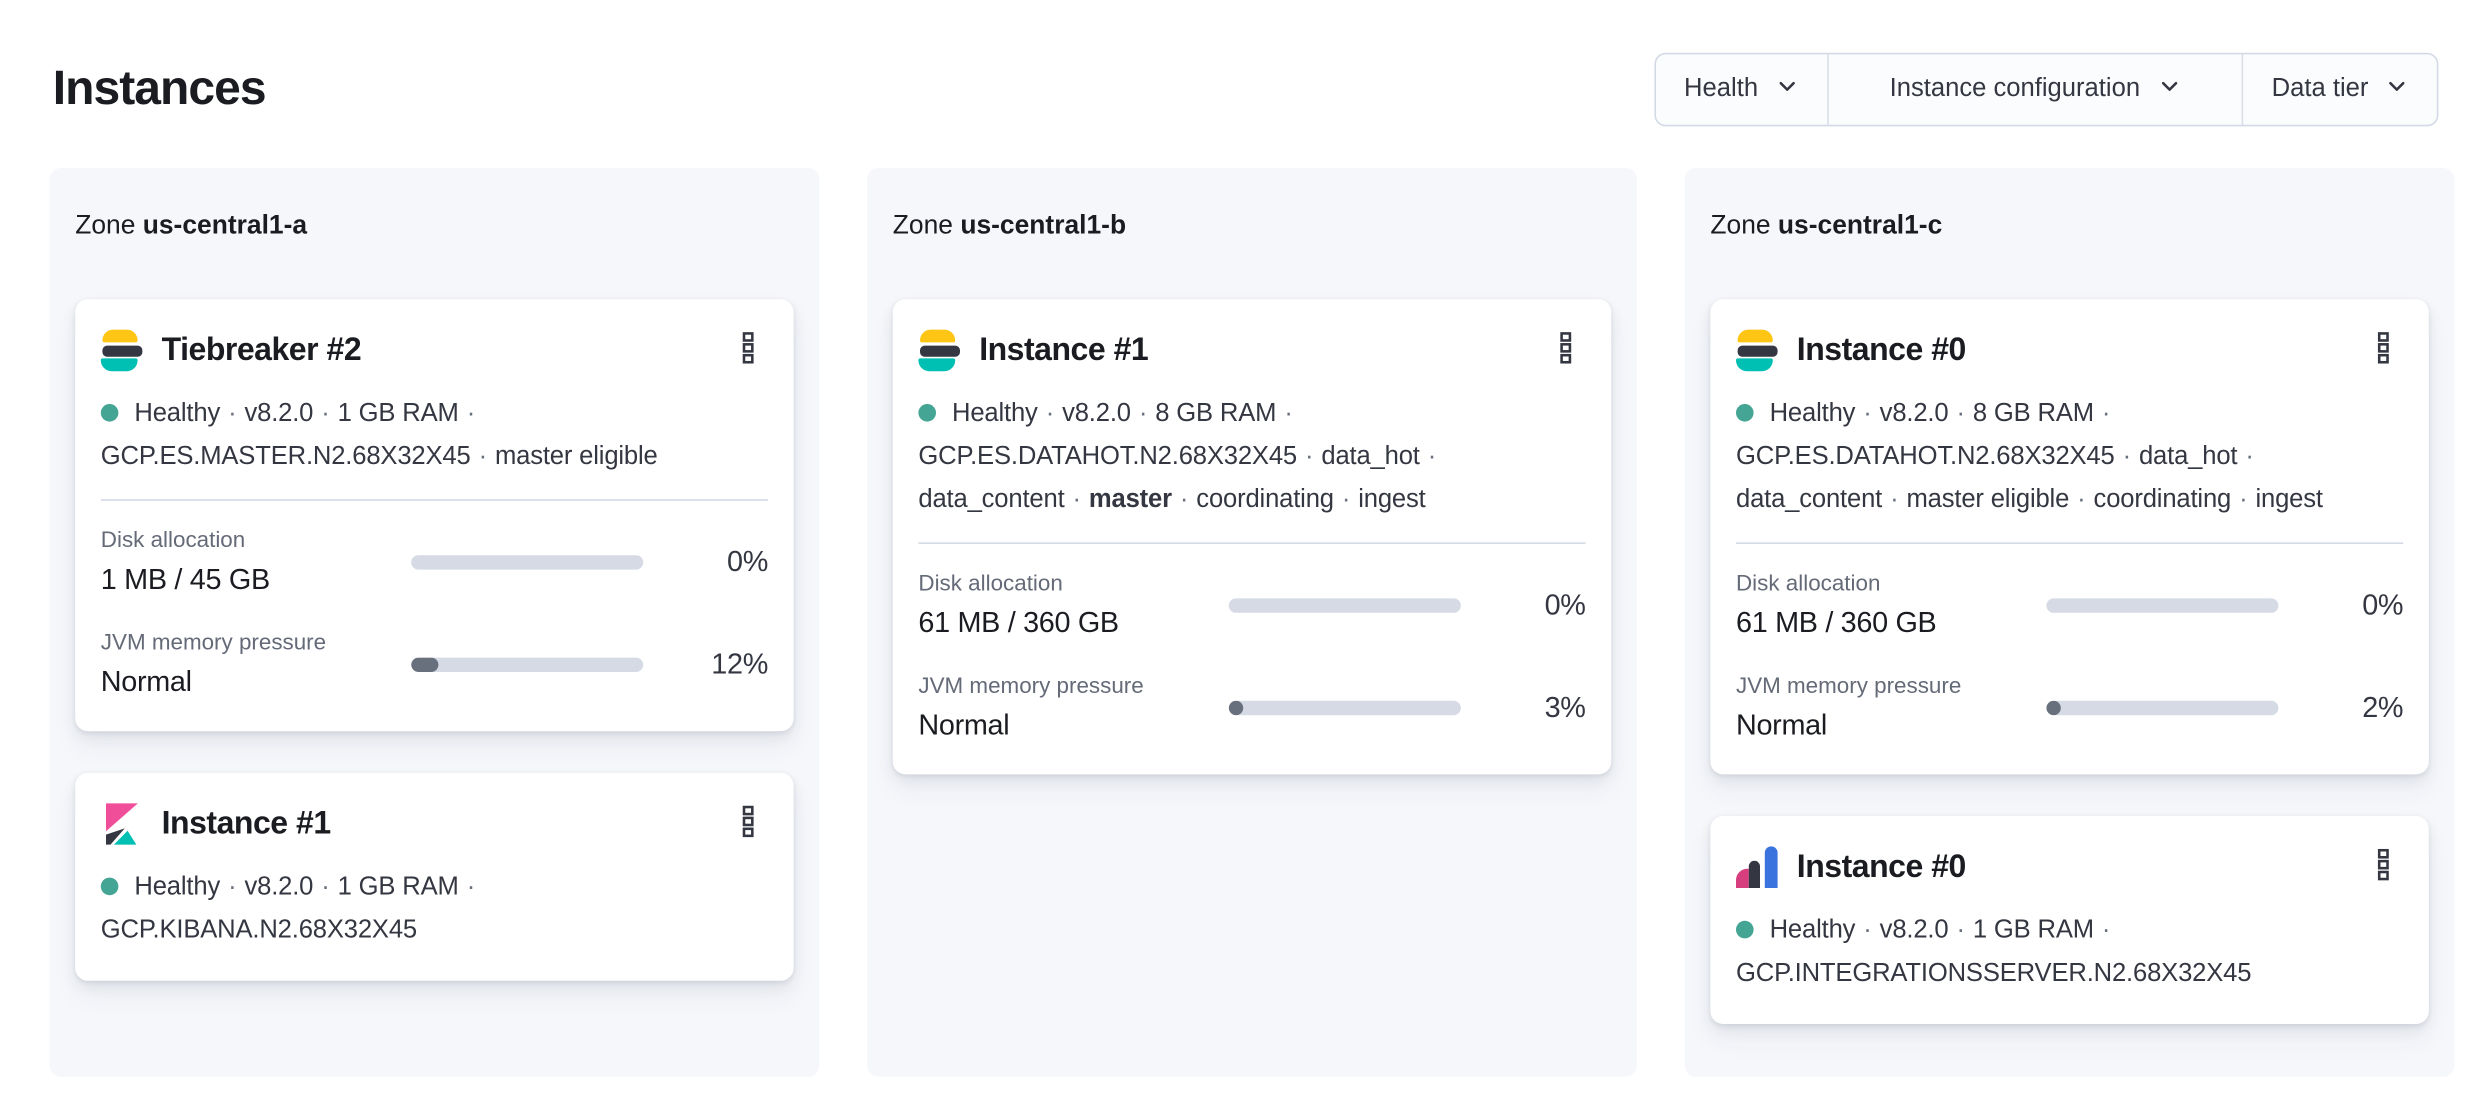  I want to click on metric-percent: 0%, so click(2383, 604).